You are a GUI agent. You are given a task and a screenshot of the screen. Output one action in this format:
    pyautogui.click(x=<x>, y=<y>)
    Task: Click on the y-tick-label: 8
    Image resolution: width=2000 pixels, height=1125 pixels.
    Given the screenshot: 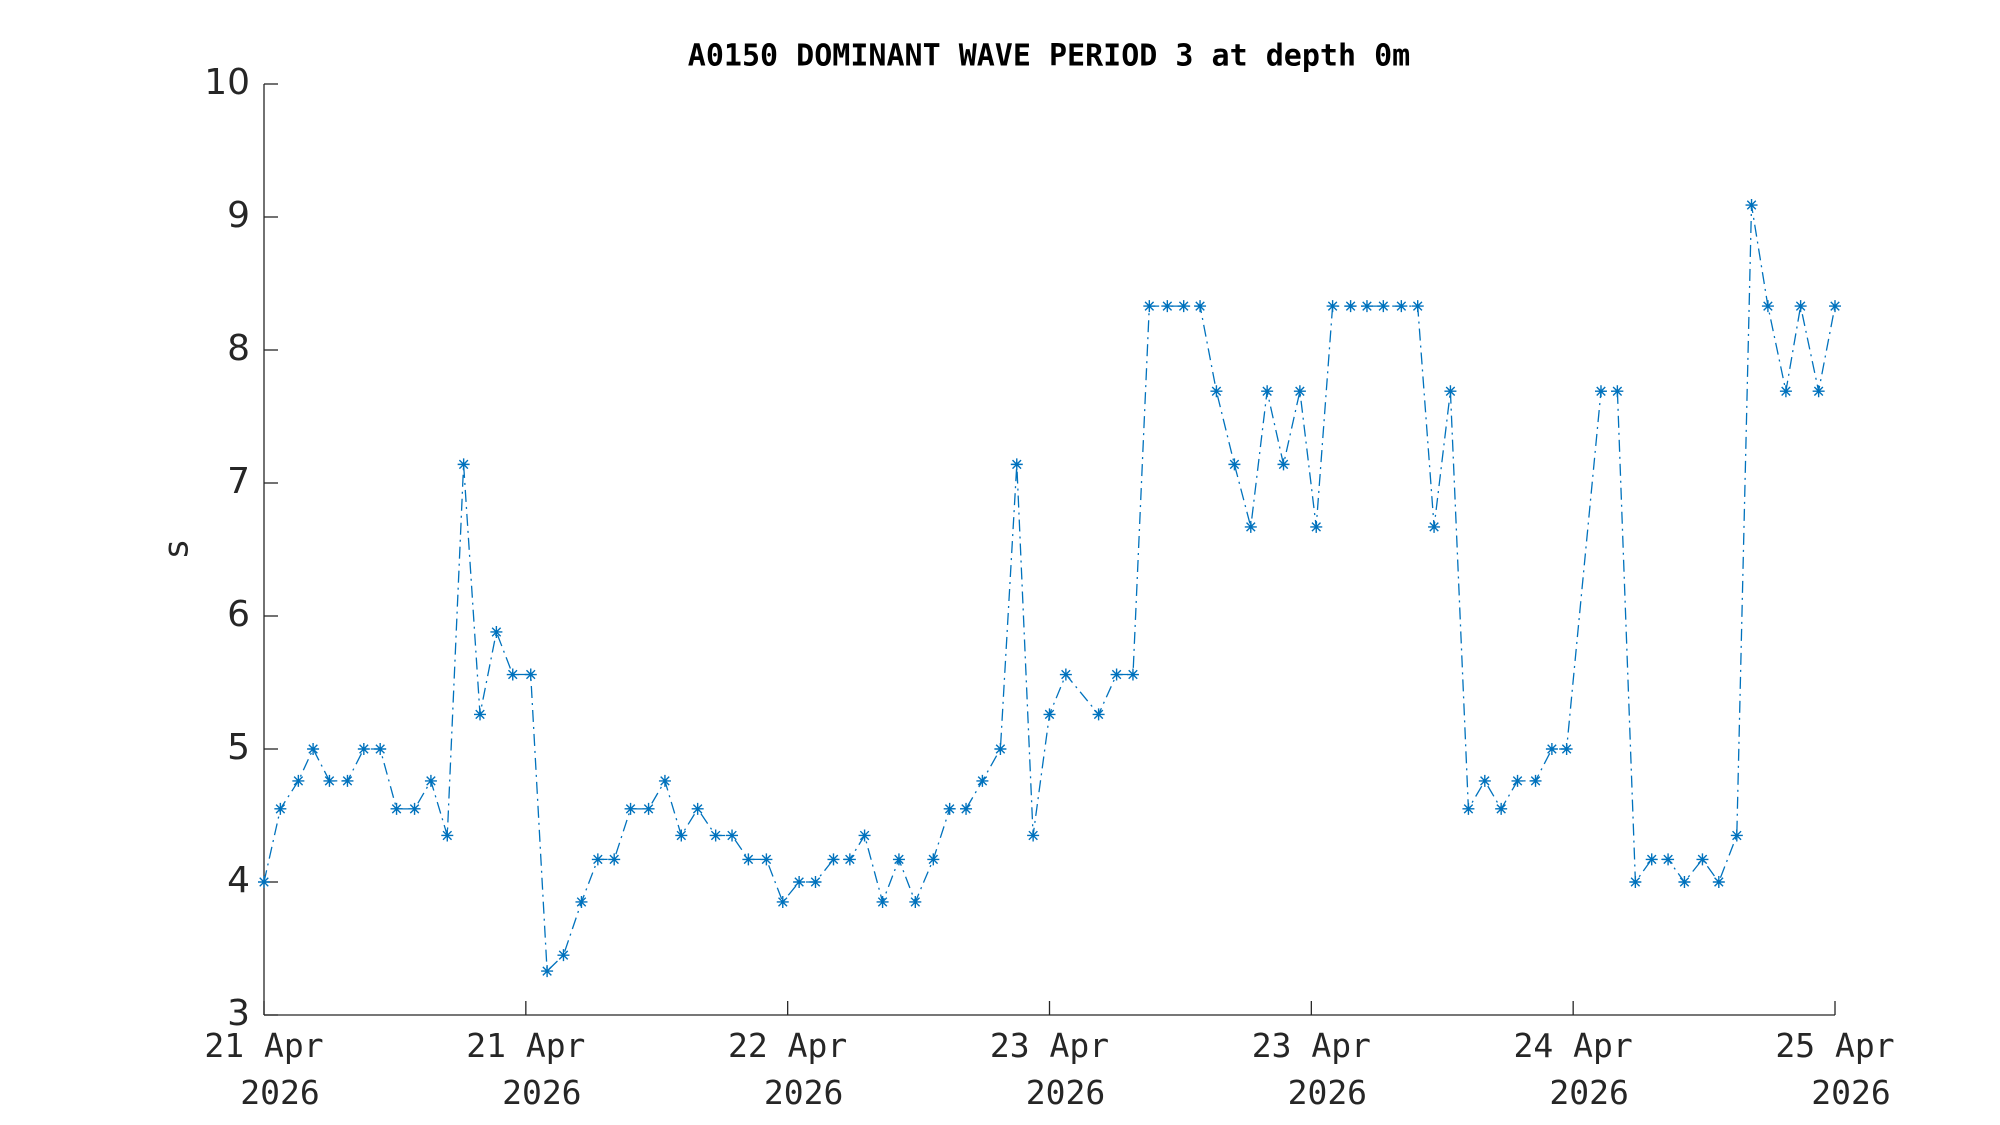 What is the action you would take?
    pyautogui.click(x=238, y=348)
    